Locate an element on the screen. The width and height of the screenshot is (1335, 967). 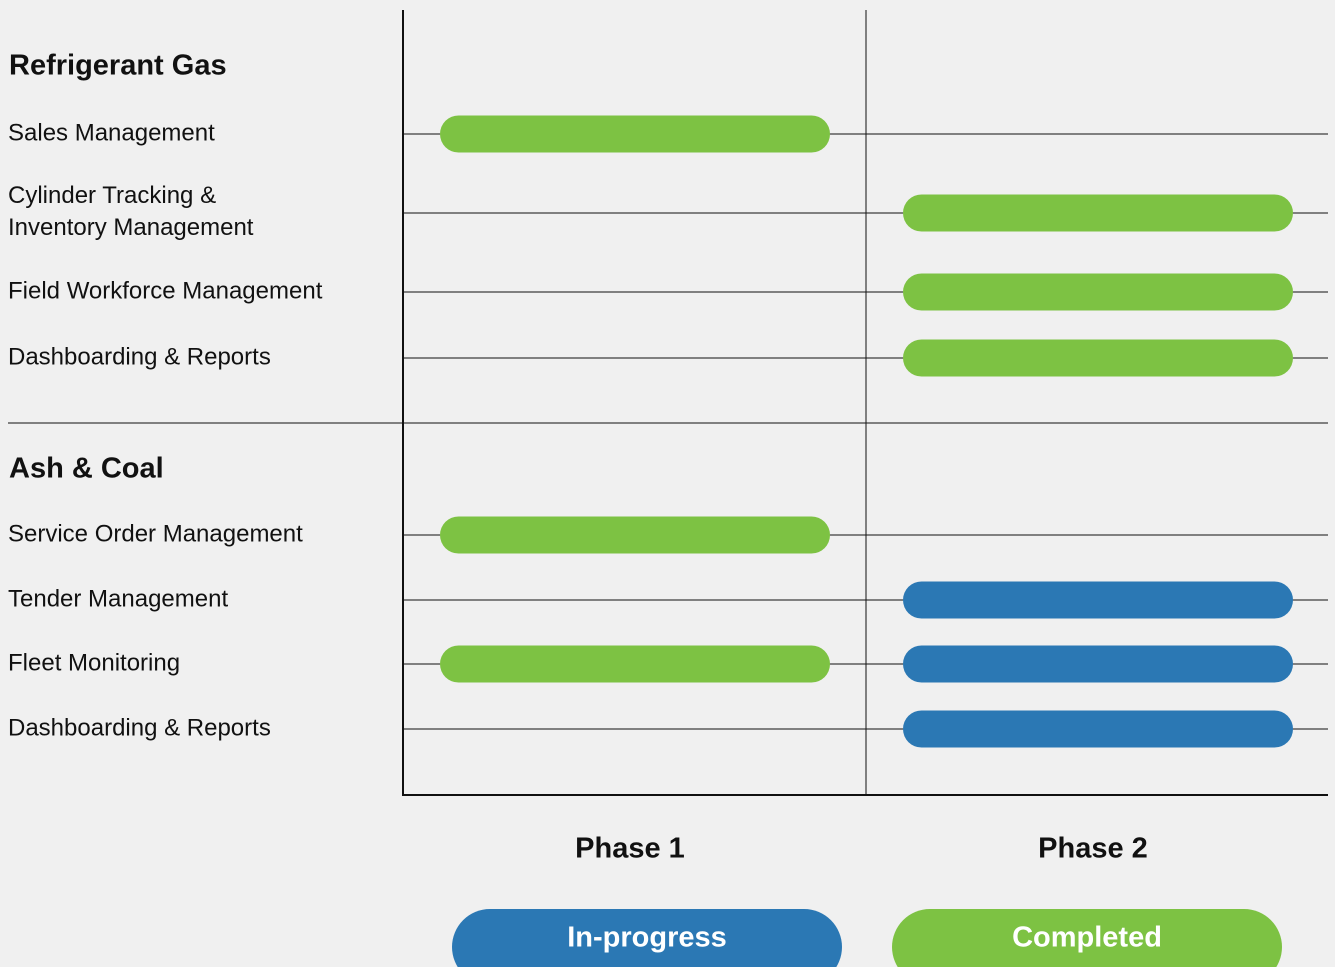
row-label: Sales Management is located at coordinates (111, 132).